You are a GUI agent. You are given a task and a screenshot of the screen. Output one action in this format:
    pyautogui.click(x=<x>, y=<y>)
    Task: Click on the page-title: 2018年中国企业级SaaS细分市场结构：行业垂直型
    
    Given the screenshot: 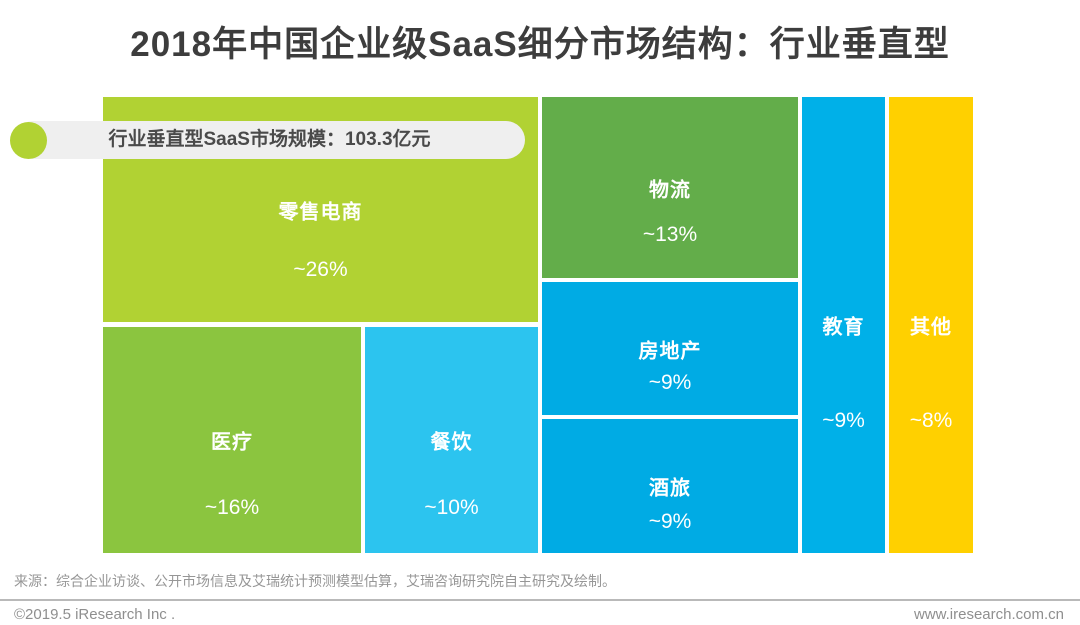 What is the action you would take?
    pyautogui.click(x=540, y=44)
    